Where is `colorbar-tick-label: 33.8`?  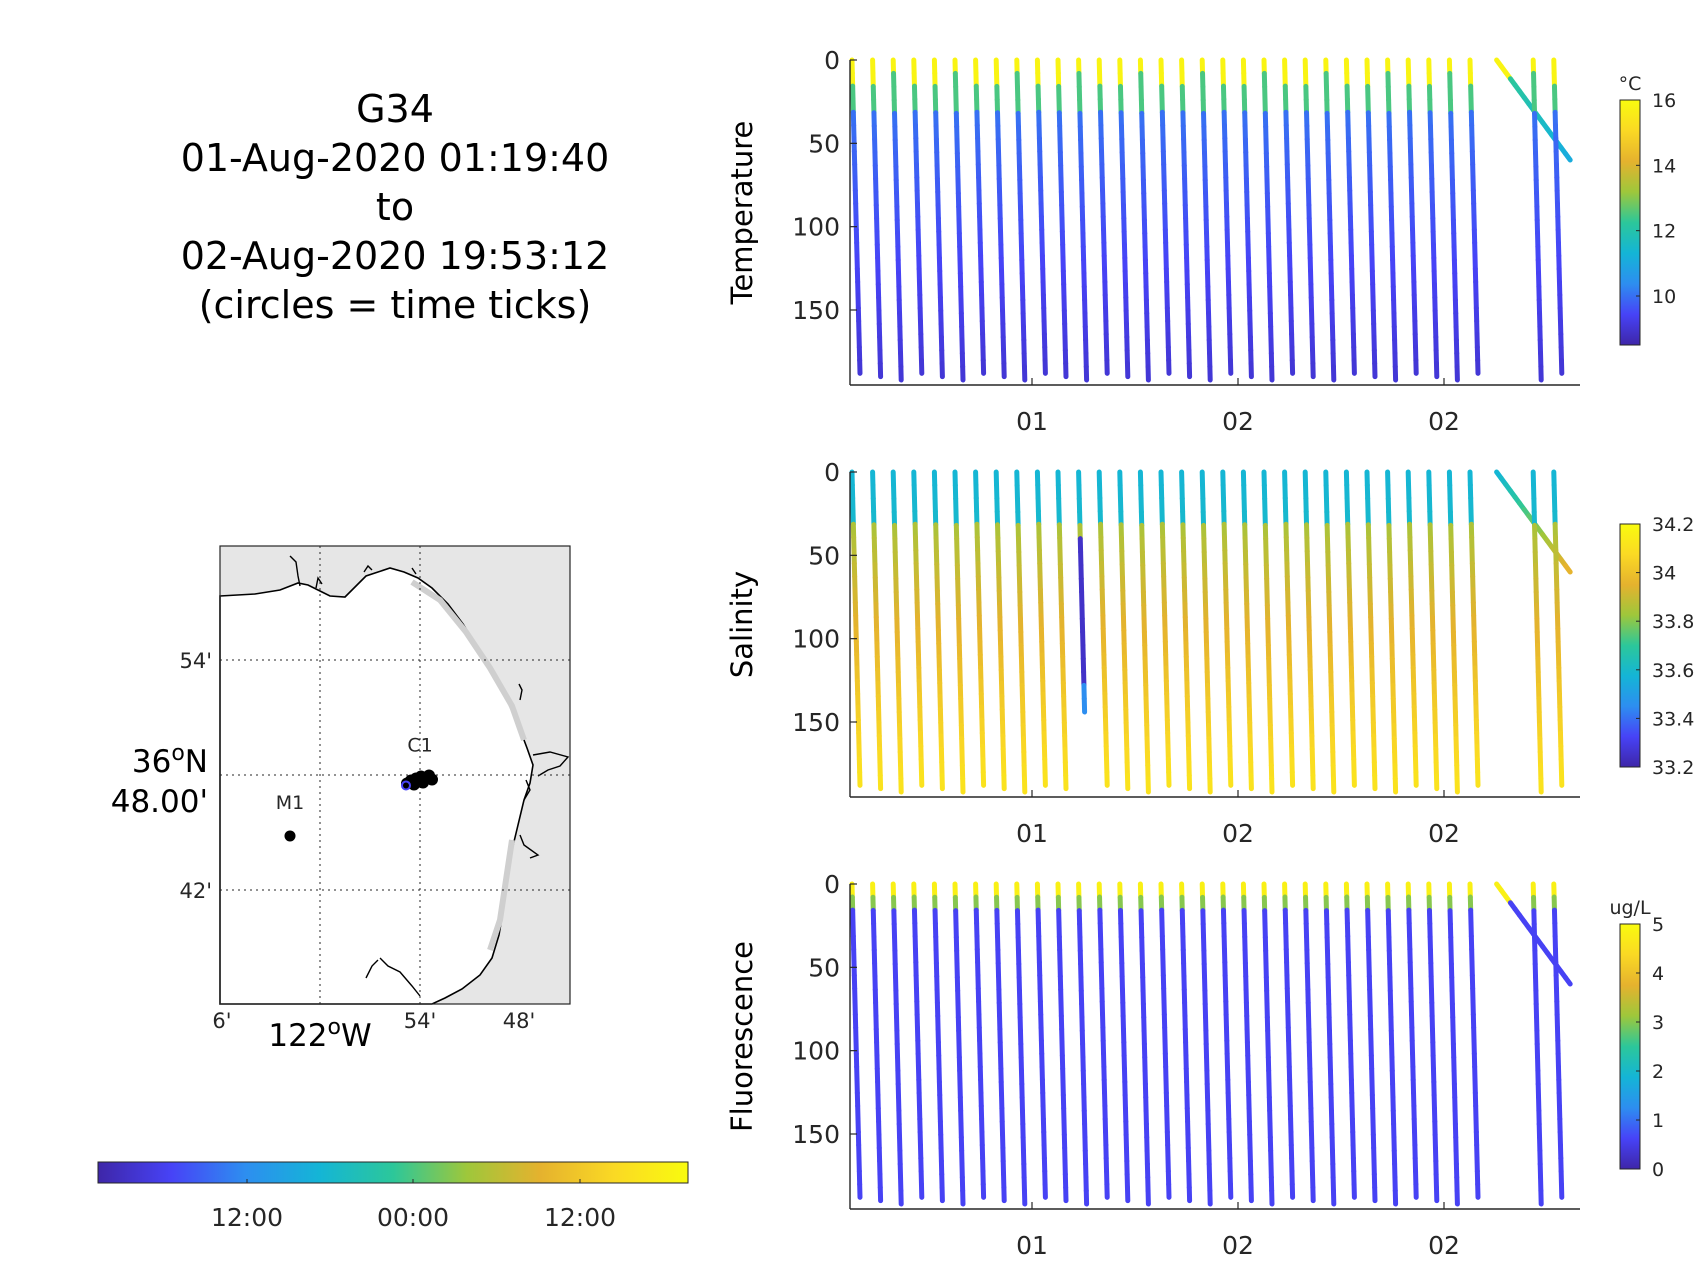 colorbar-tick-label: 33.8 is located at coordinates (1673, 622).